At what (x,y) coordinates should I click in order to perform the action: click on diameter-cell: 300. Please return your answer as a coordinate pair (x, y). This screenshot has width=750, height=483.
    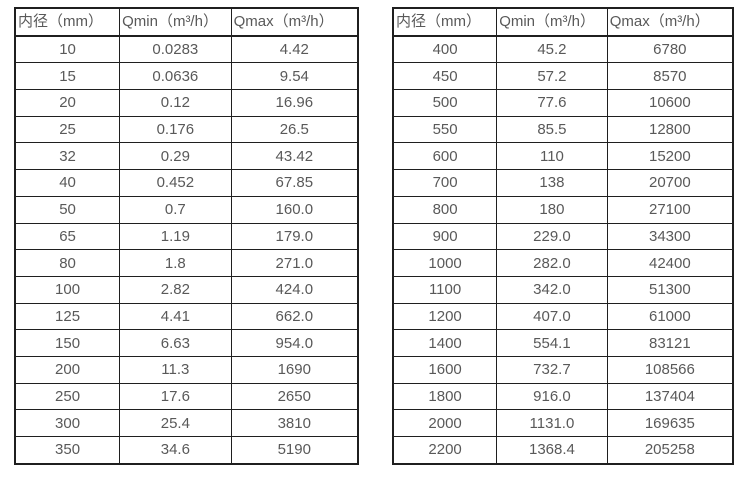
    Looking at the image, I should click on (67, 423).